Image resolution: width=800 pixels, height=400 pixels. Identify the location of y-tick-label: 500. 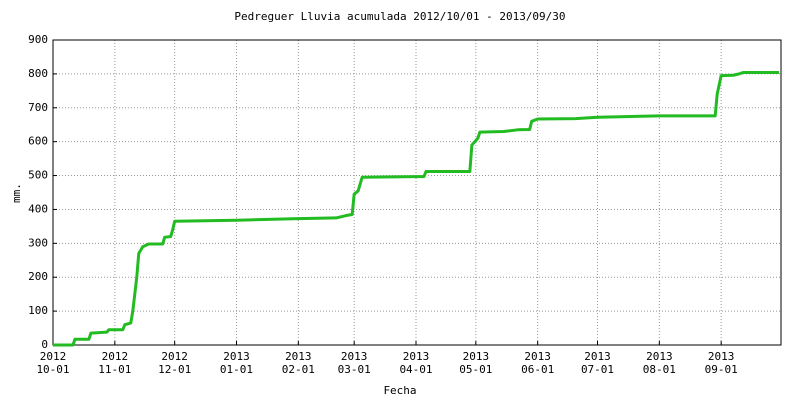
(38, 175).